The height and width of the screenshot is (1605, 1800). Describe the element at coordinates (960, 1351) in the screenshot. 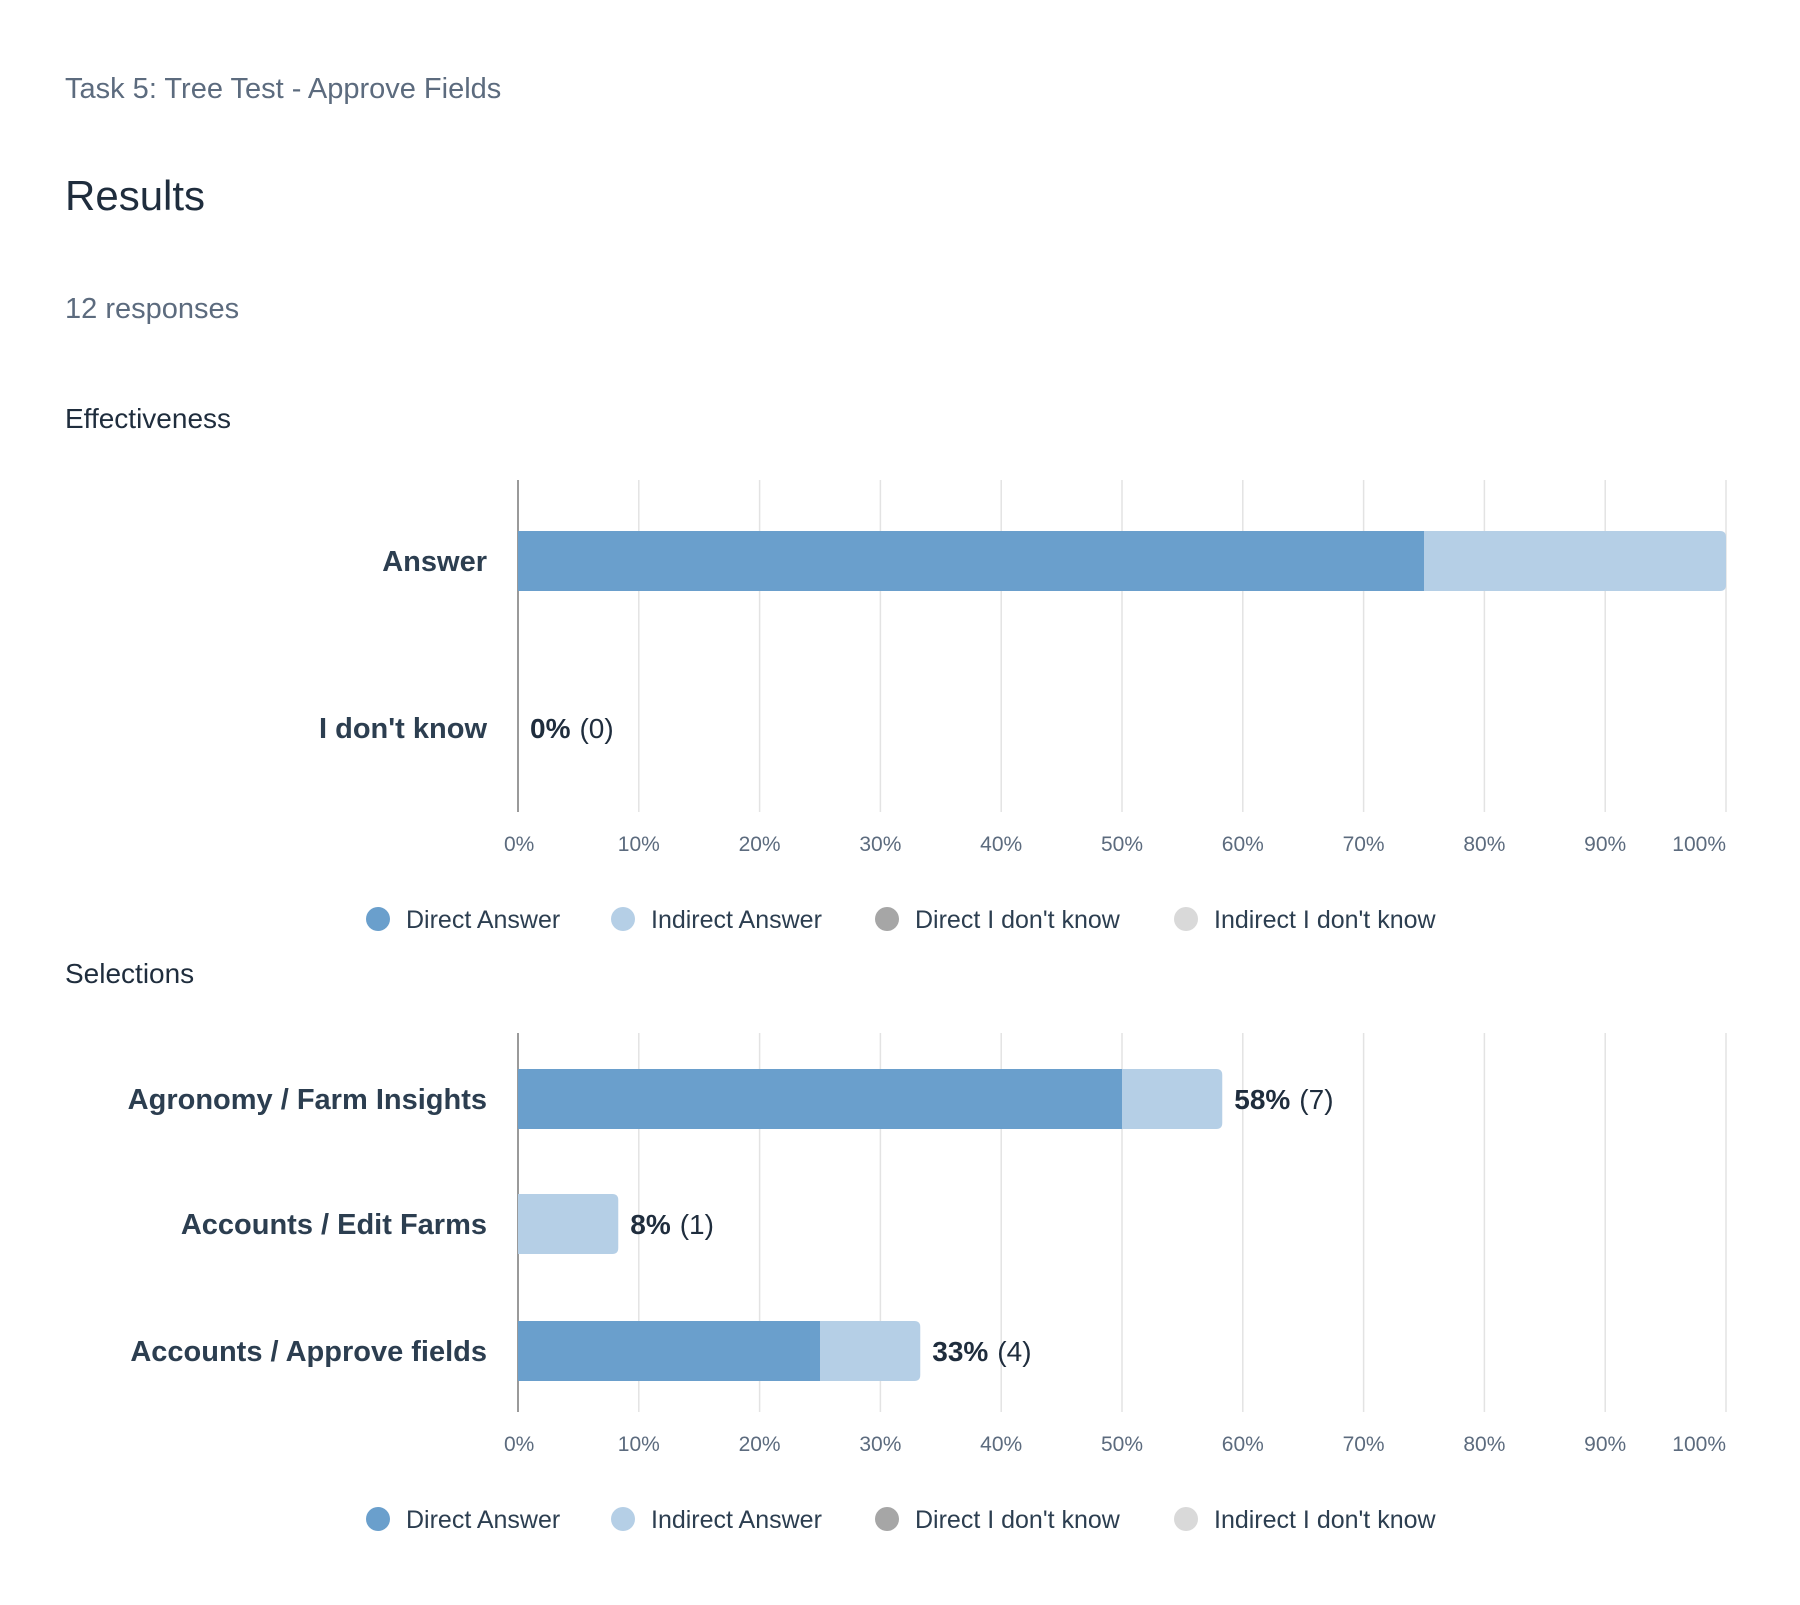

I see `value-percent: 33%` at that location.